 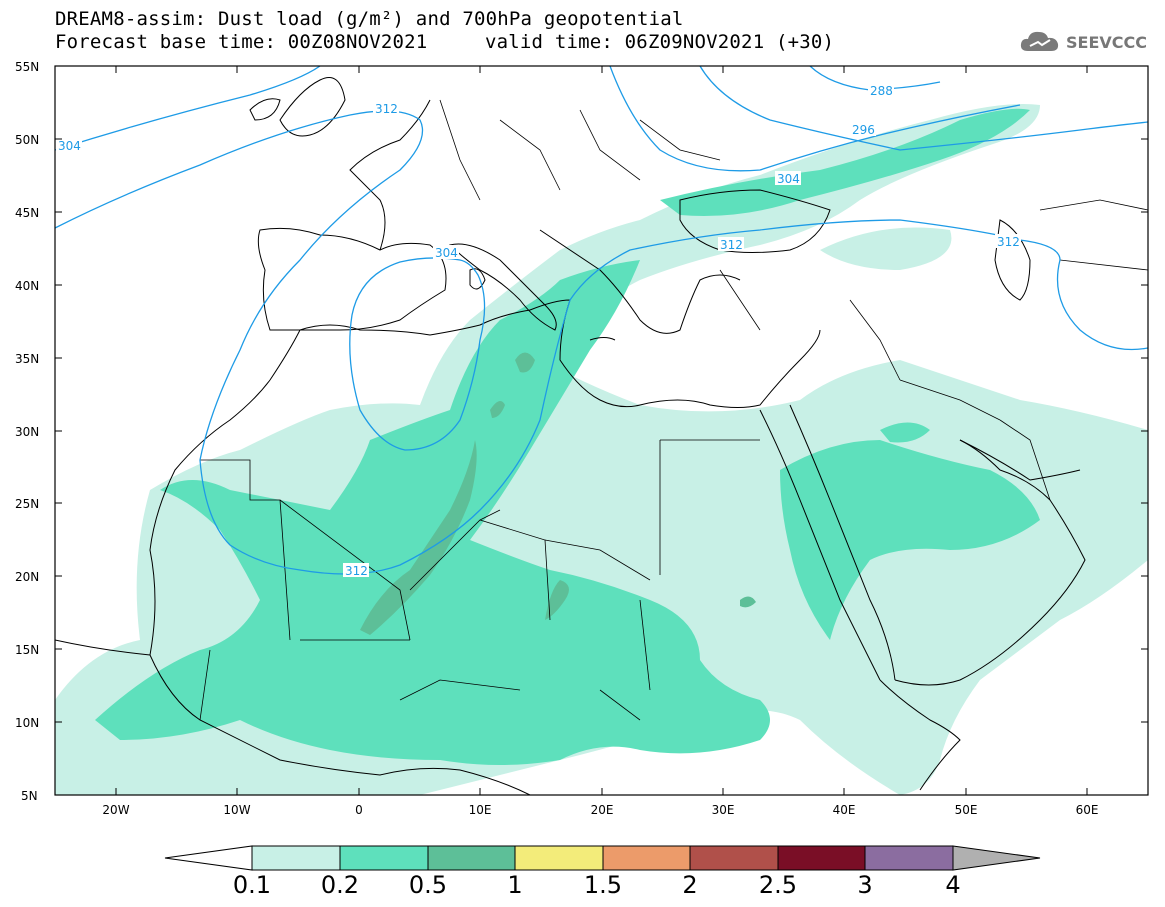 What do you see at coordinates (558, 493) in the screenshot?
I see `dust-dark-layer` at bounding box center [558, 493].